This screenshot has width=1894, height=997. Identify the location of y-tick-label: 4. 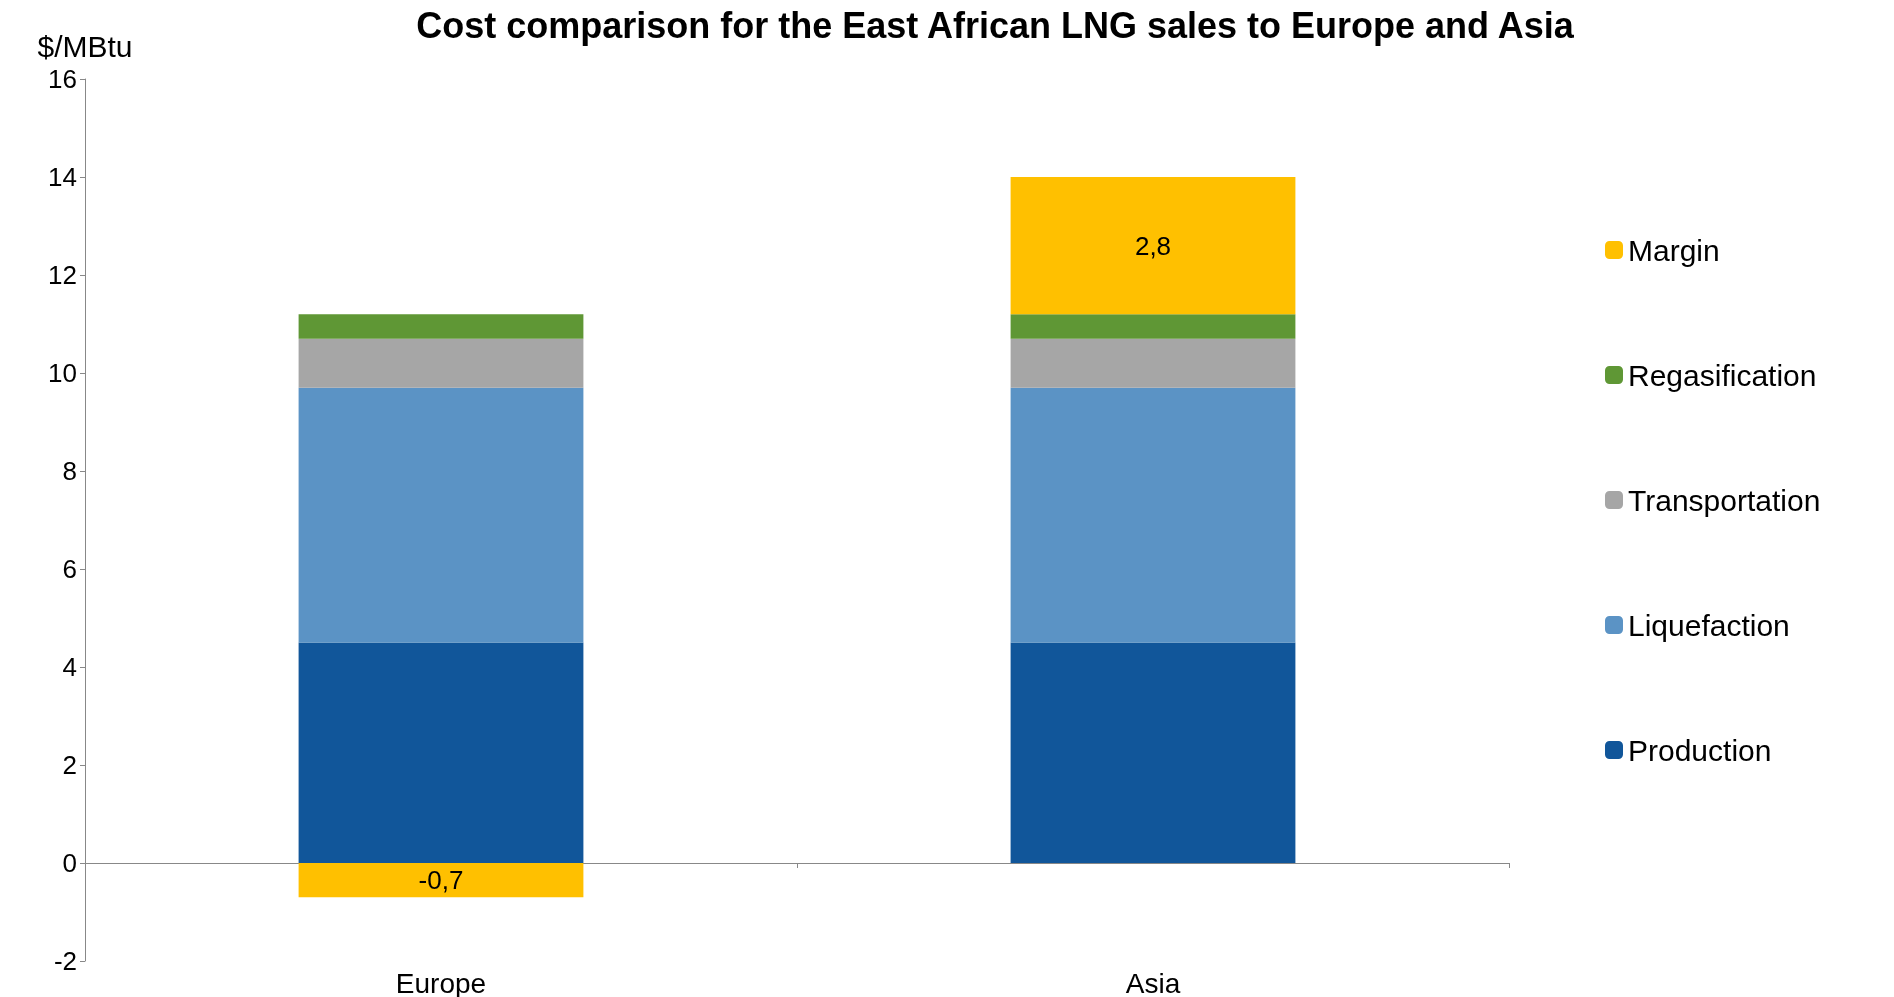
(69, 667).